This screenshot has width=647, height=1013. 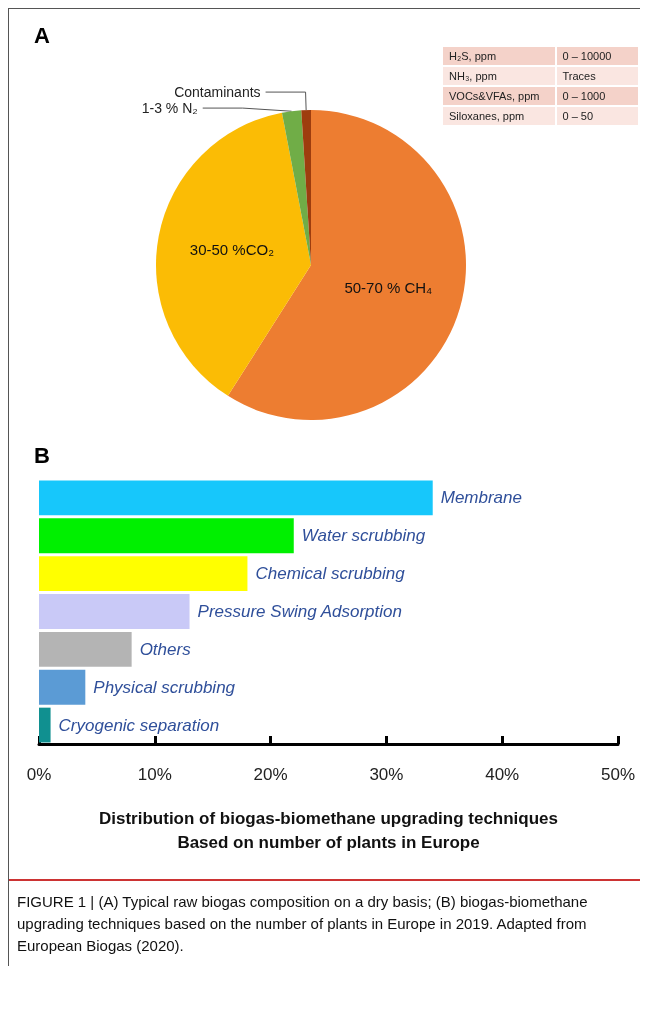 I want to click on y-tick-label: Pressure Swing Adsorption, so click(x=299, y=611).